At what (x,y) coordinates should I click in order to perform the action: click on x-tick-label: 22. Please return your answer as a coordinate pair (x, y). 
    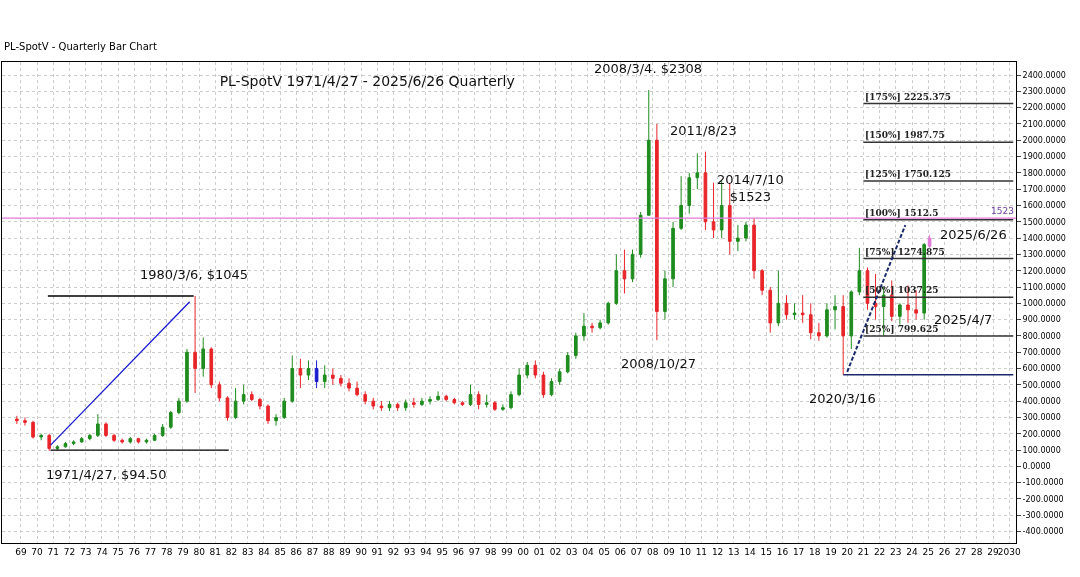
    Looking at the image, I should click on (879, 551).